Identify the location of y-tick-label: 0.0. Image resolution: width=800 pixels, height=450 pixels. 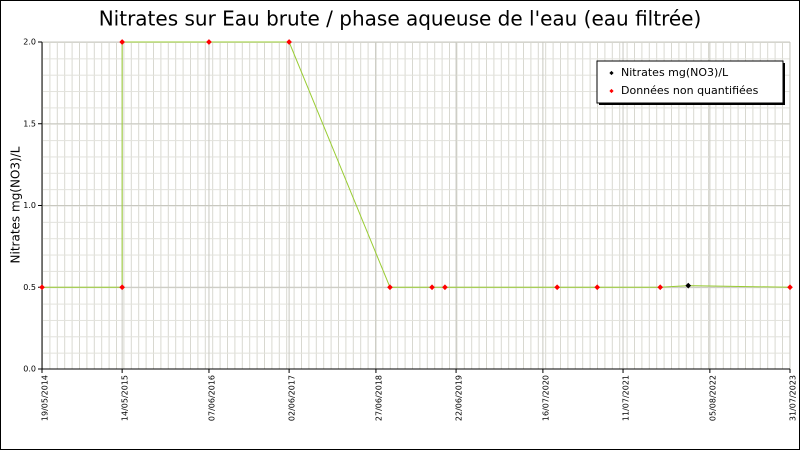
(29, 369).